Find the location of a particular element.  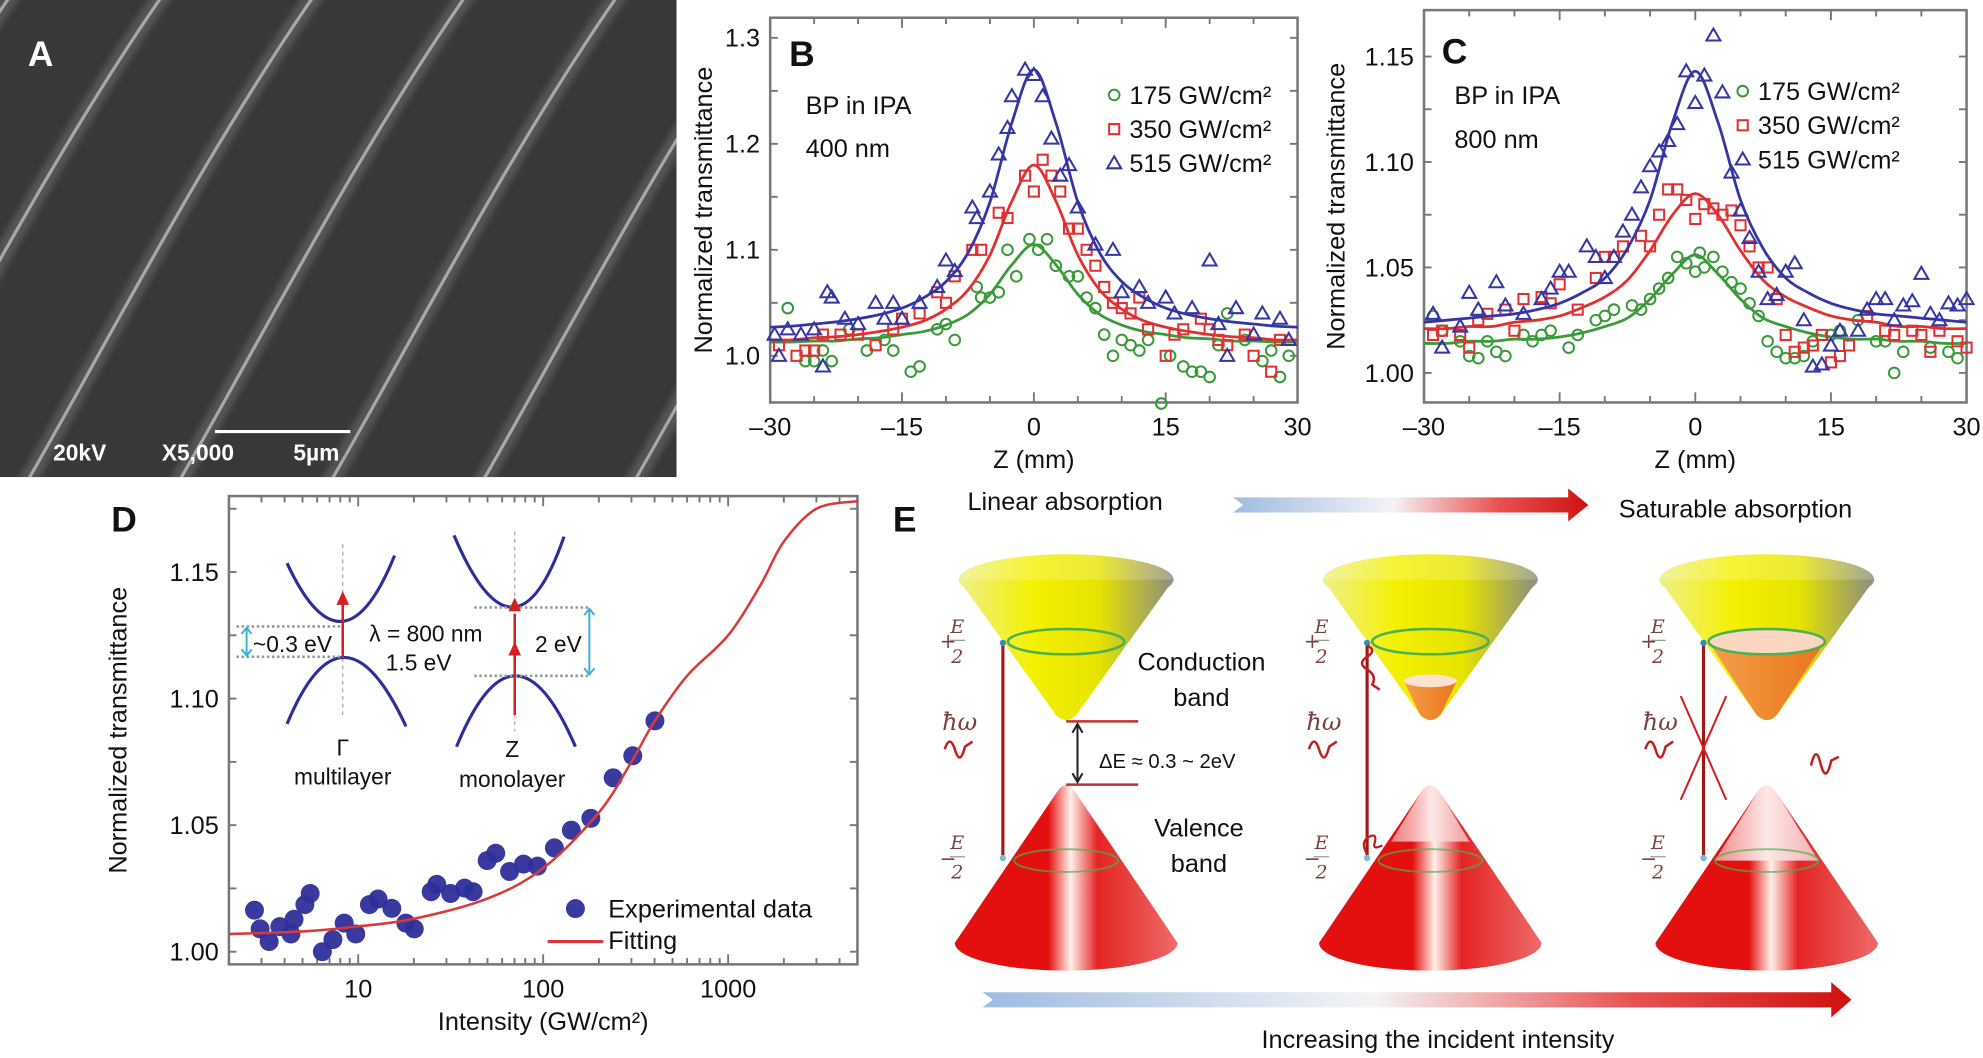

series-filled-circle: Experimental data is located at coordinates (529, 836).